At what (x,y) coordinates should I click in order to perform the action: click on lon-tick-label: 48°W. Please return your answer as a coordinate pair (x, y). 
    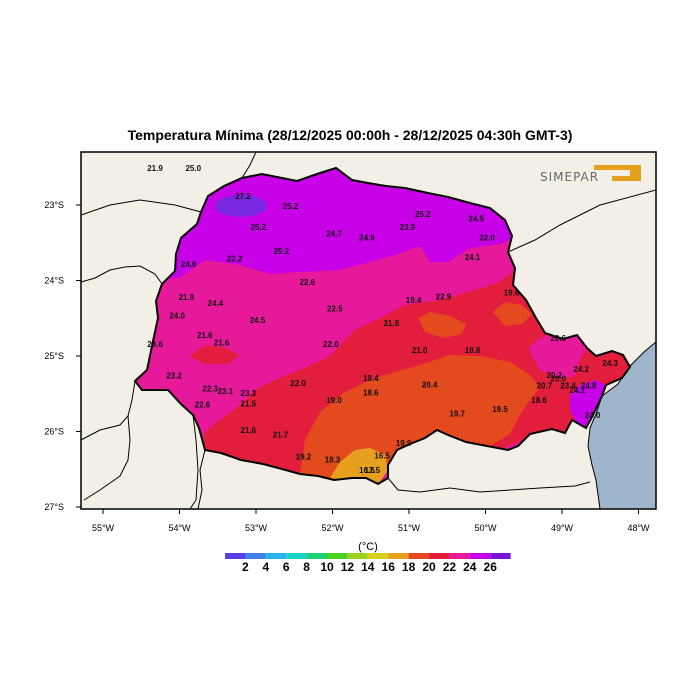
    Looking at the image, I should click on (638, 528).